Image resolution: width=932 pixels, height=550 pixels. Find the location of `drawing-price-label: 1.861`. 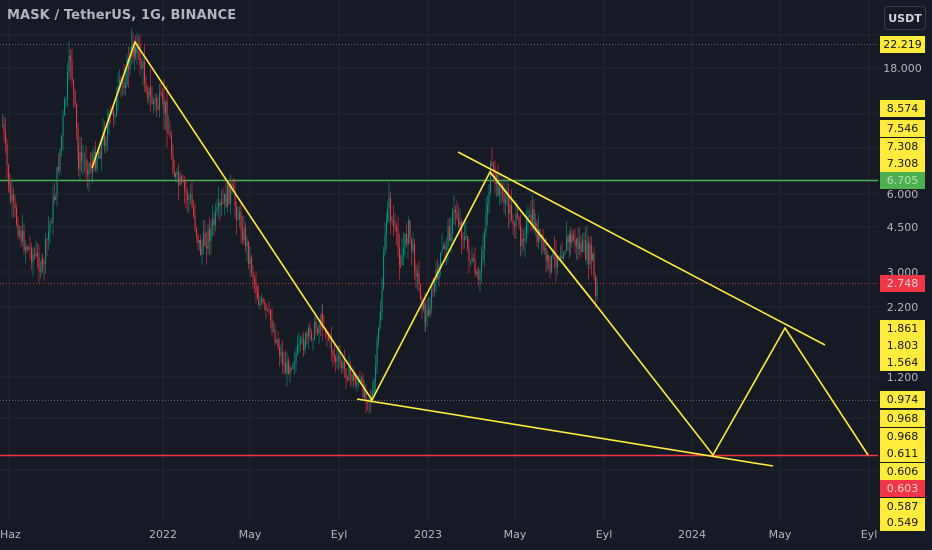

drawing-price-label: 1.861 is located at coordinates (902, 328).